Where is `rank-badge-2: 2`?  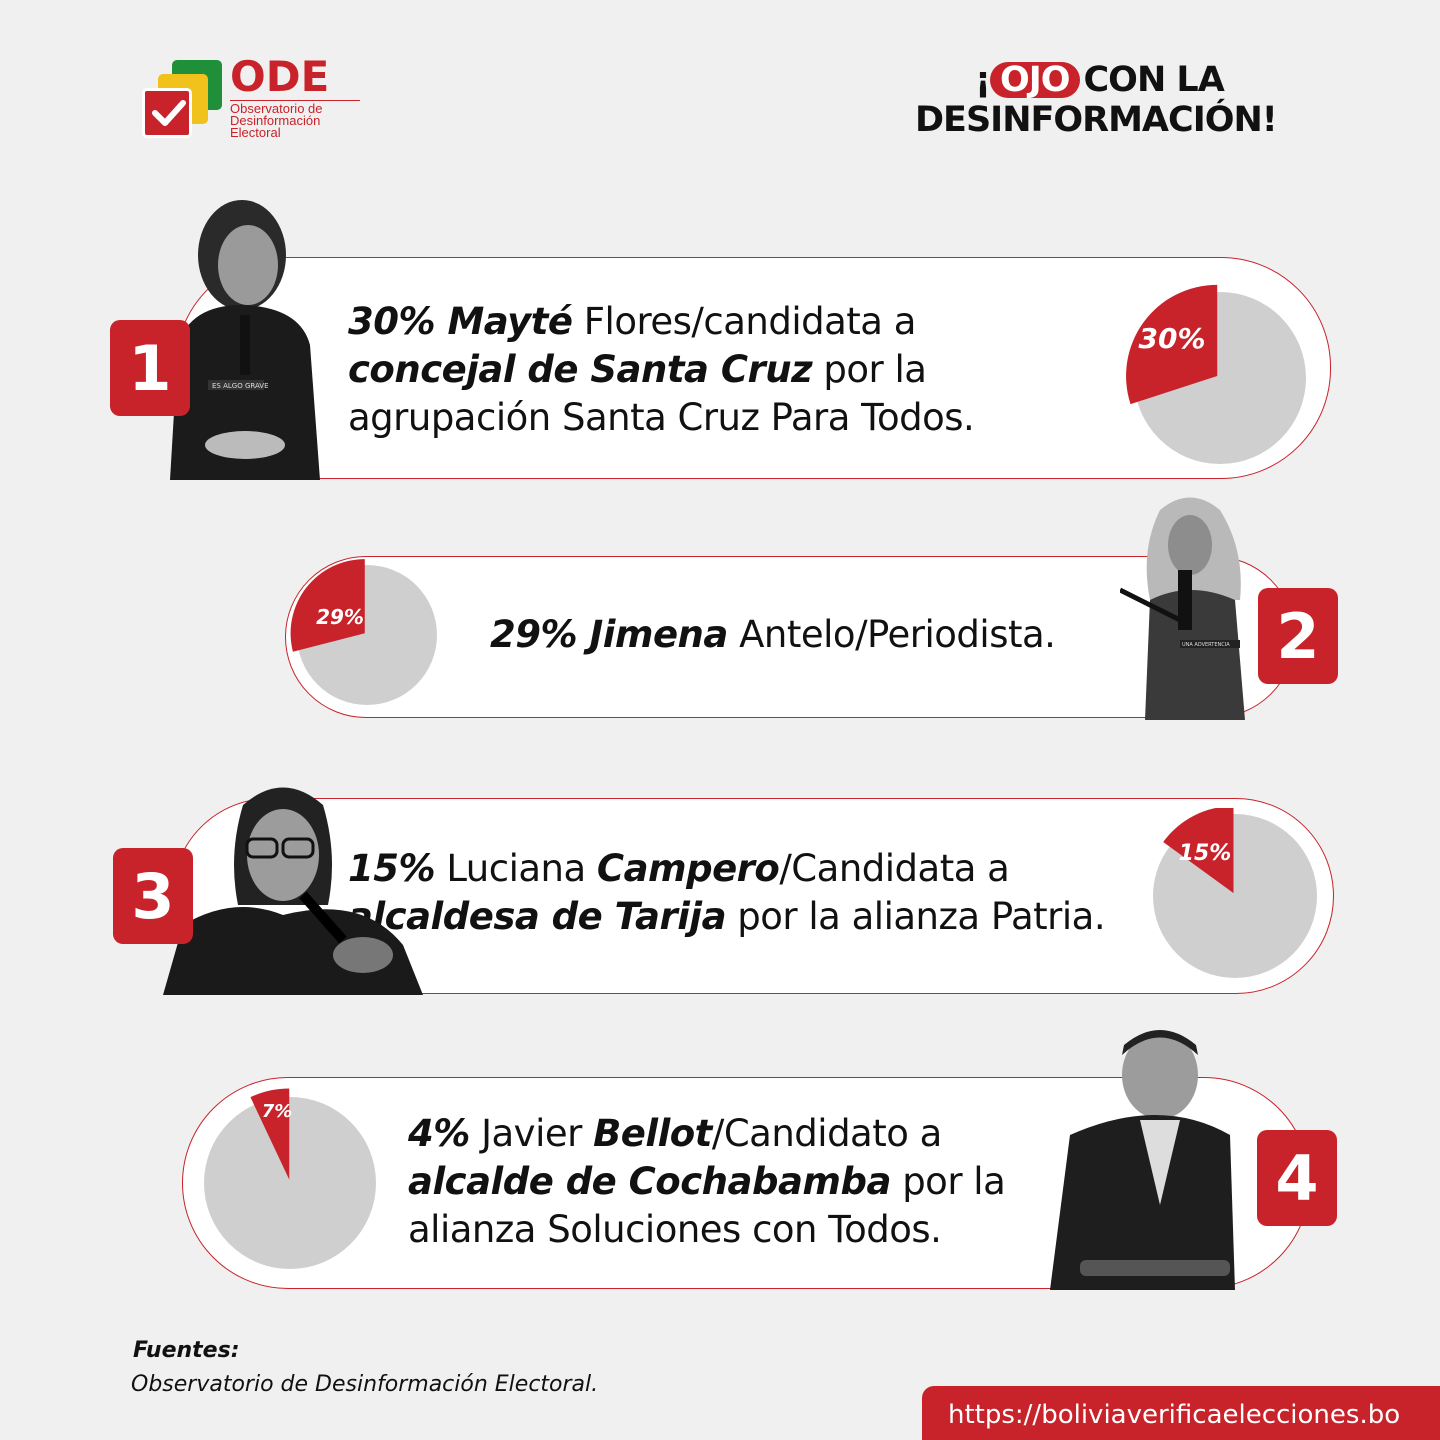 rank-badge-2: 2 is located at coordinates (1298, 636).